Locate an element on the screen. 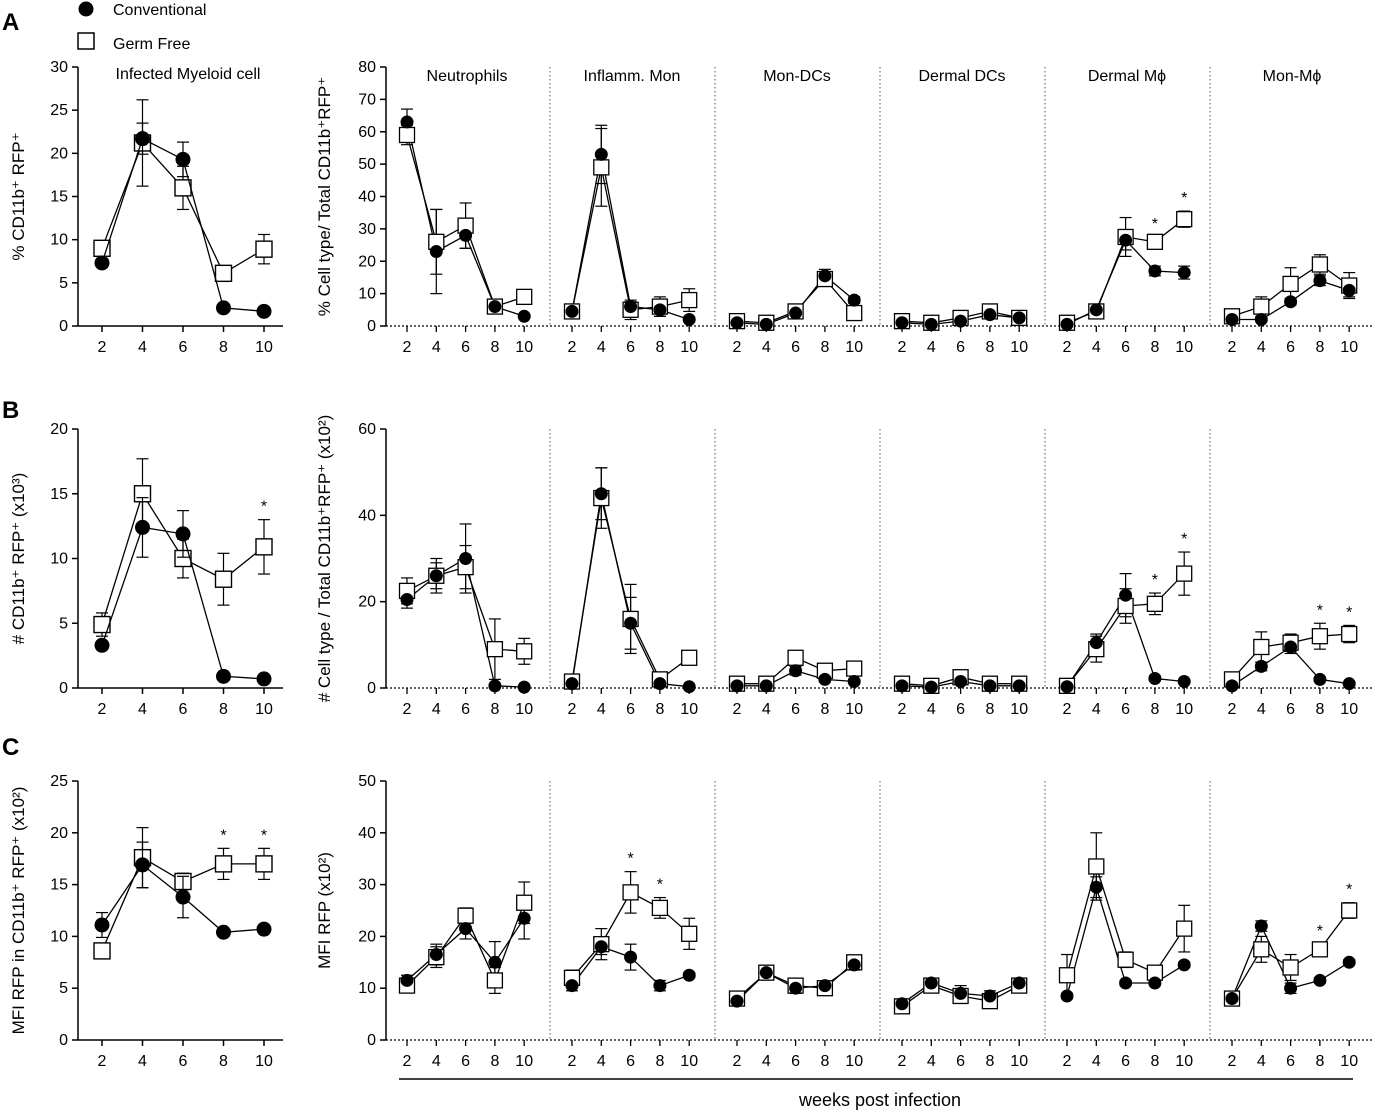 The image size is (1373, 1111). y-tick-label: 30 is located at coordinates (59, 67).